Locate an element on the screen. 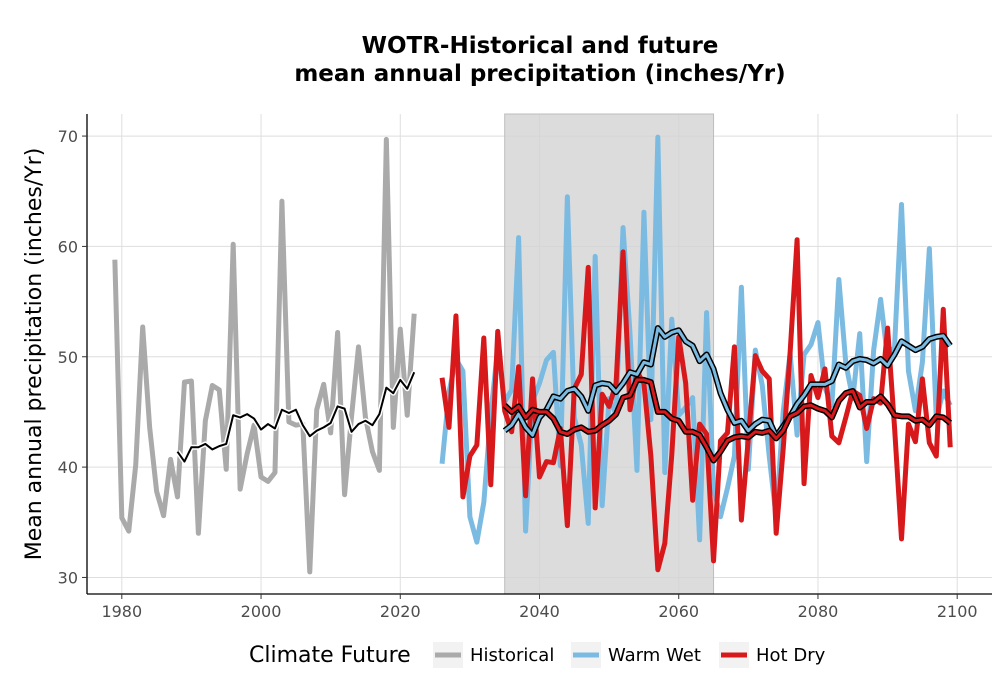 The image size is (1000, 700). legend-label-warm-wet: Warm Wet is located at coordinates (654, 655).